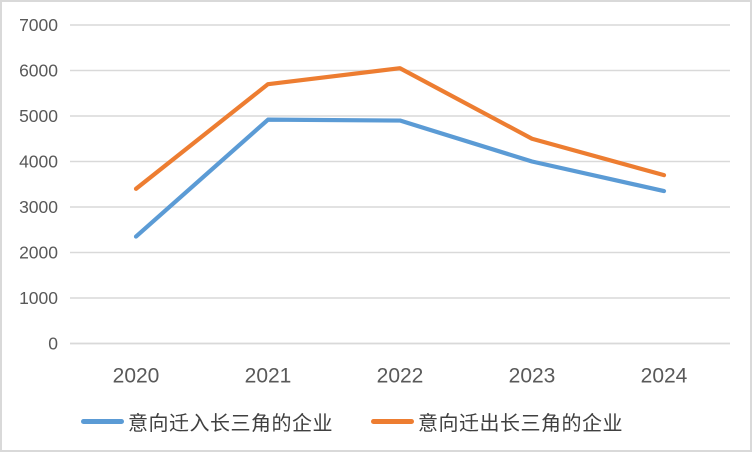 Image resolution: width=752 pixels, height=452 pixels. I want to click on y-tick-label: 3000, so click(38, 207).